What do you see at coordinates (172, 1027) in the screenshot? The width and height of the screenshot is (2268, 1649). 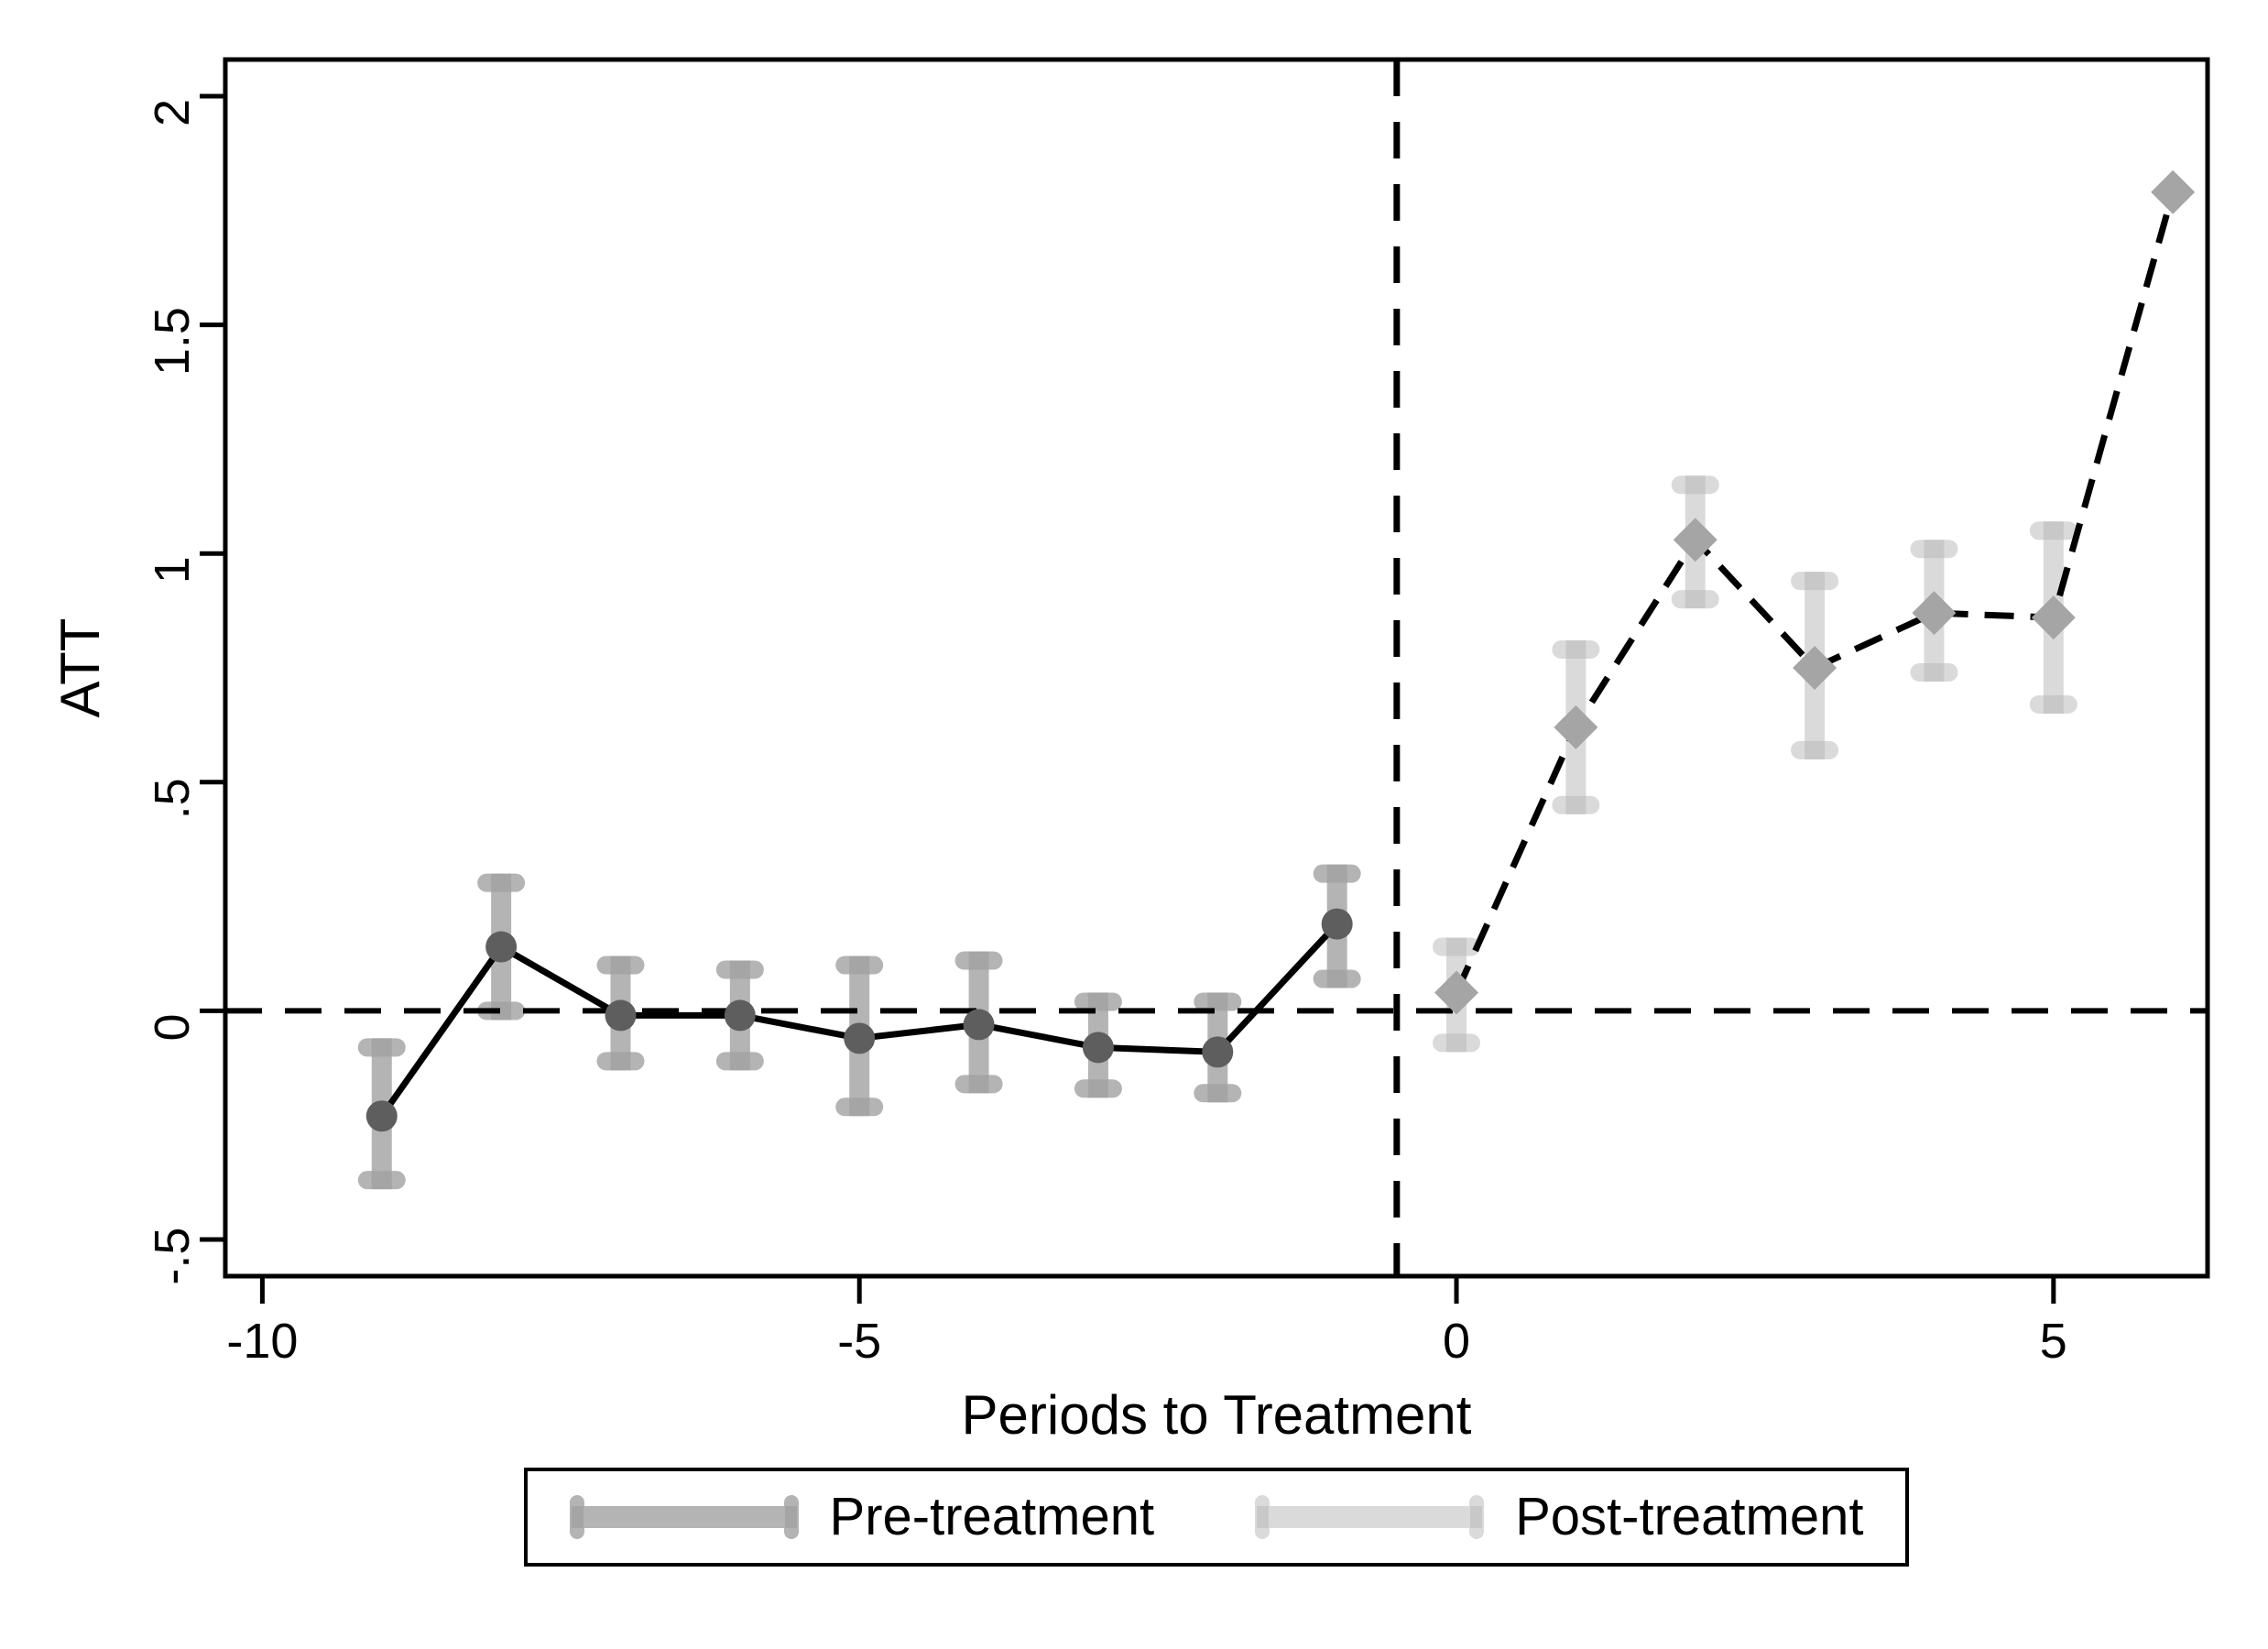 I see `y-tick-label: 0` at bounding box center [172, 1027].